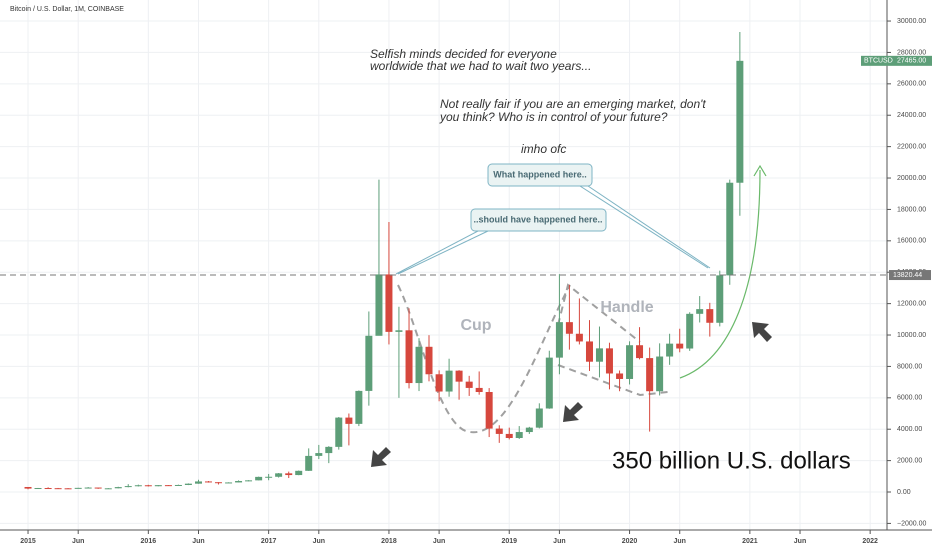 Image resolution: width=932 pixels, height=550 pixels. I want to click on y-tick-label: −2000.00, so click(911, 523).